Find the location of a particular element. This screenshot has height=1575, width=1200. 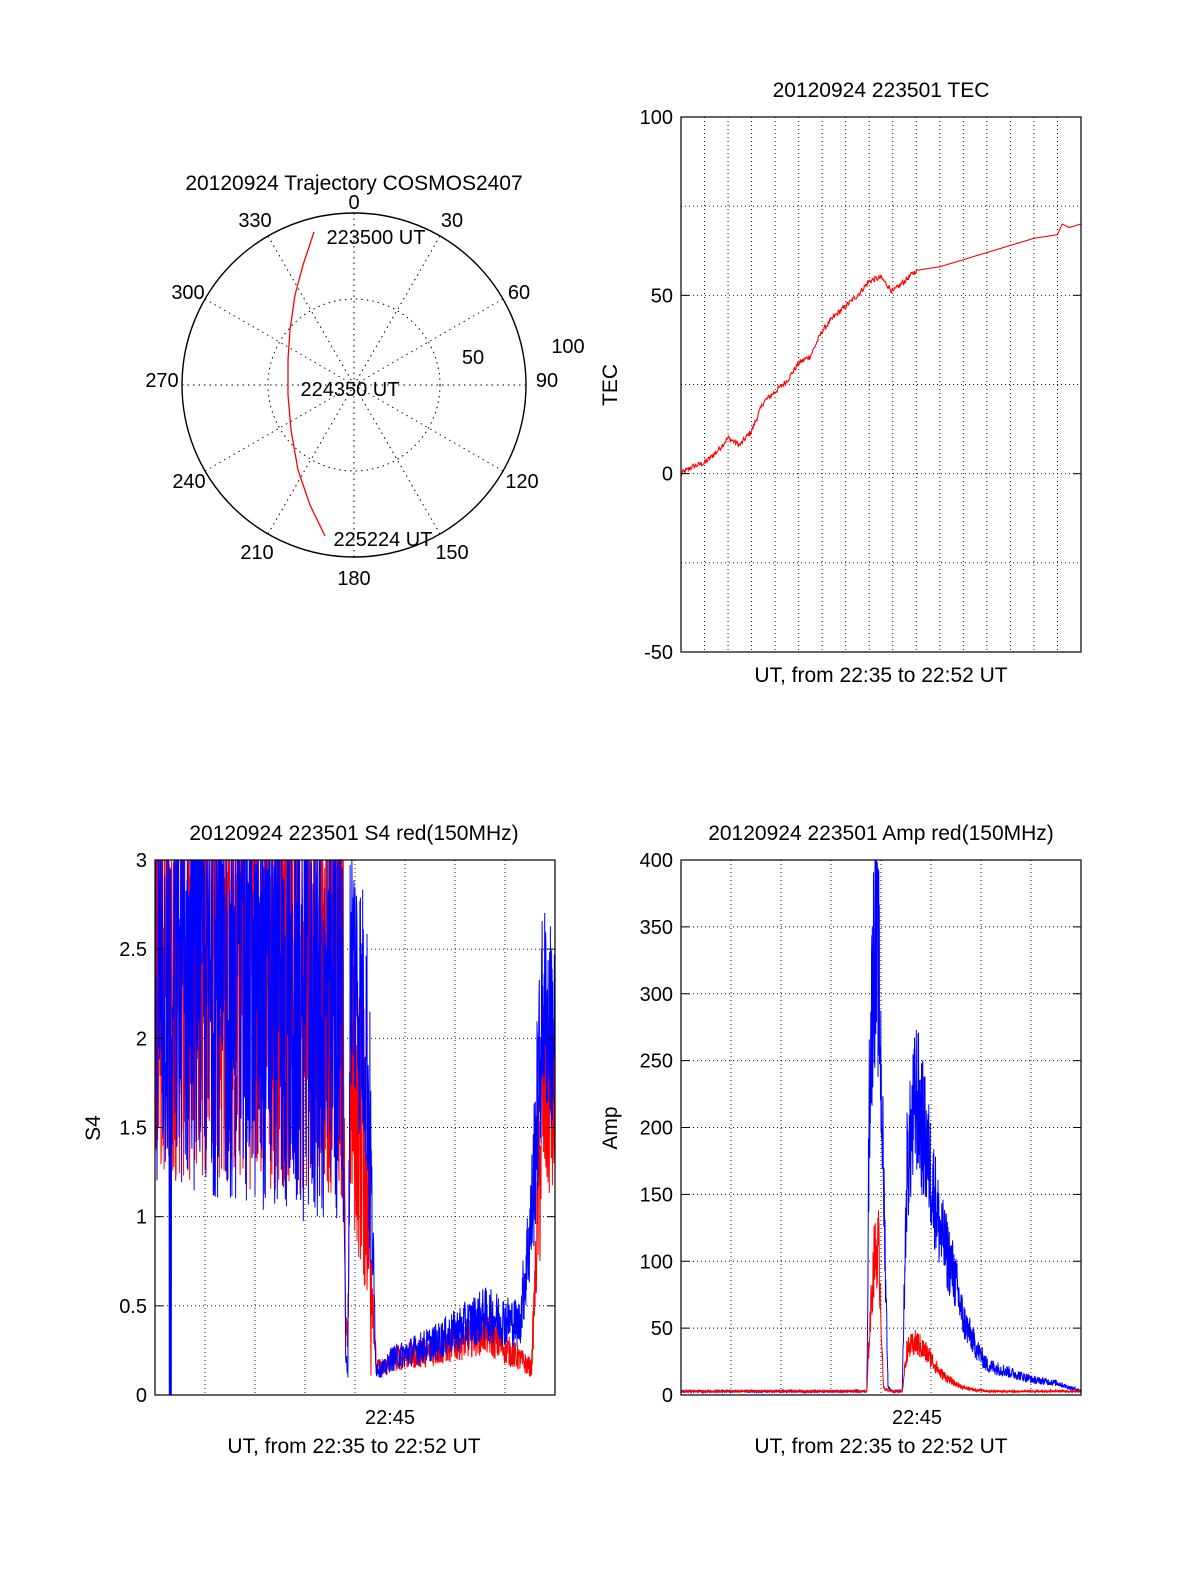

polar-azimuth-label-0: 0 is located at coordinates (353, 203).